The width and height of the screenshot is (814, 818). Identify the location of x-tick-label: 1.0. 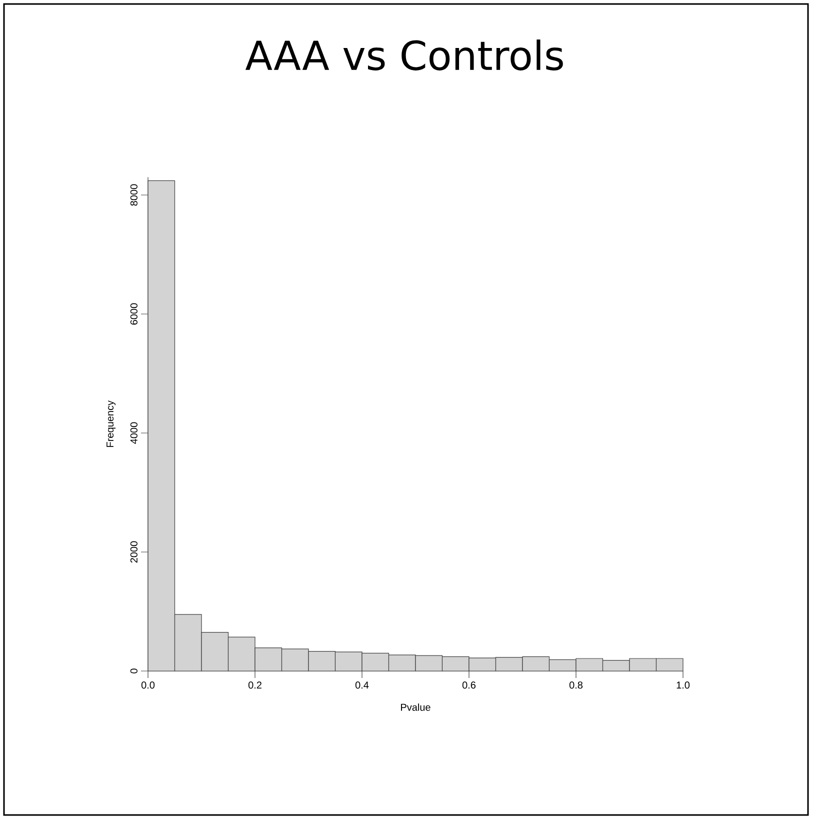
(683, 685).